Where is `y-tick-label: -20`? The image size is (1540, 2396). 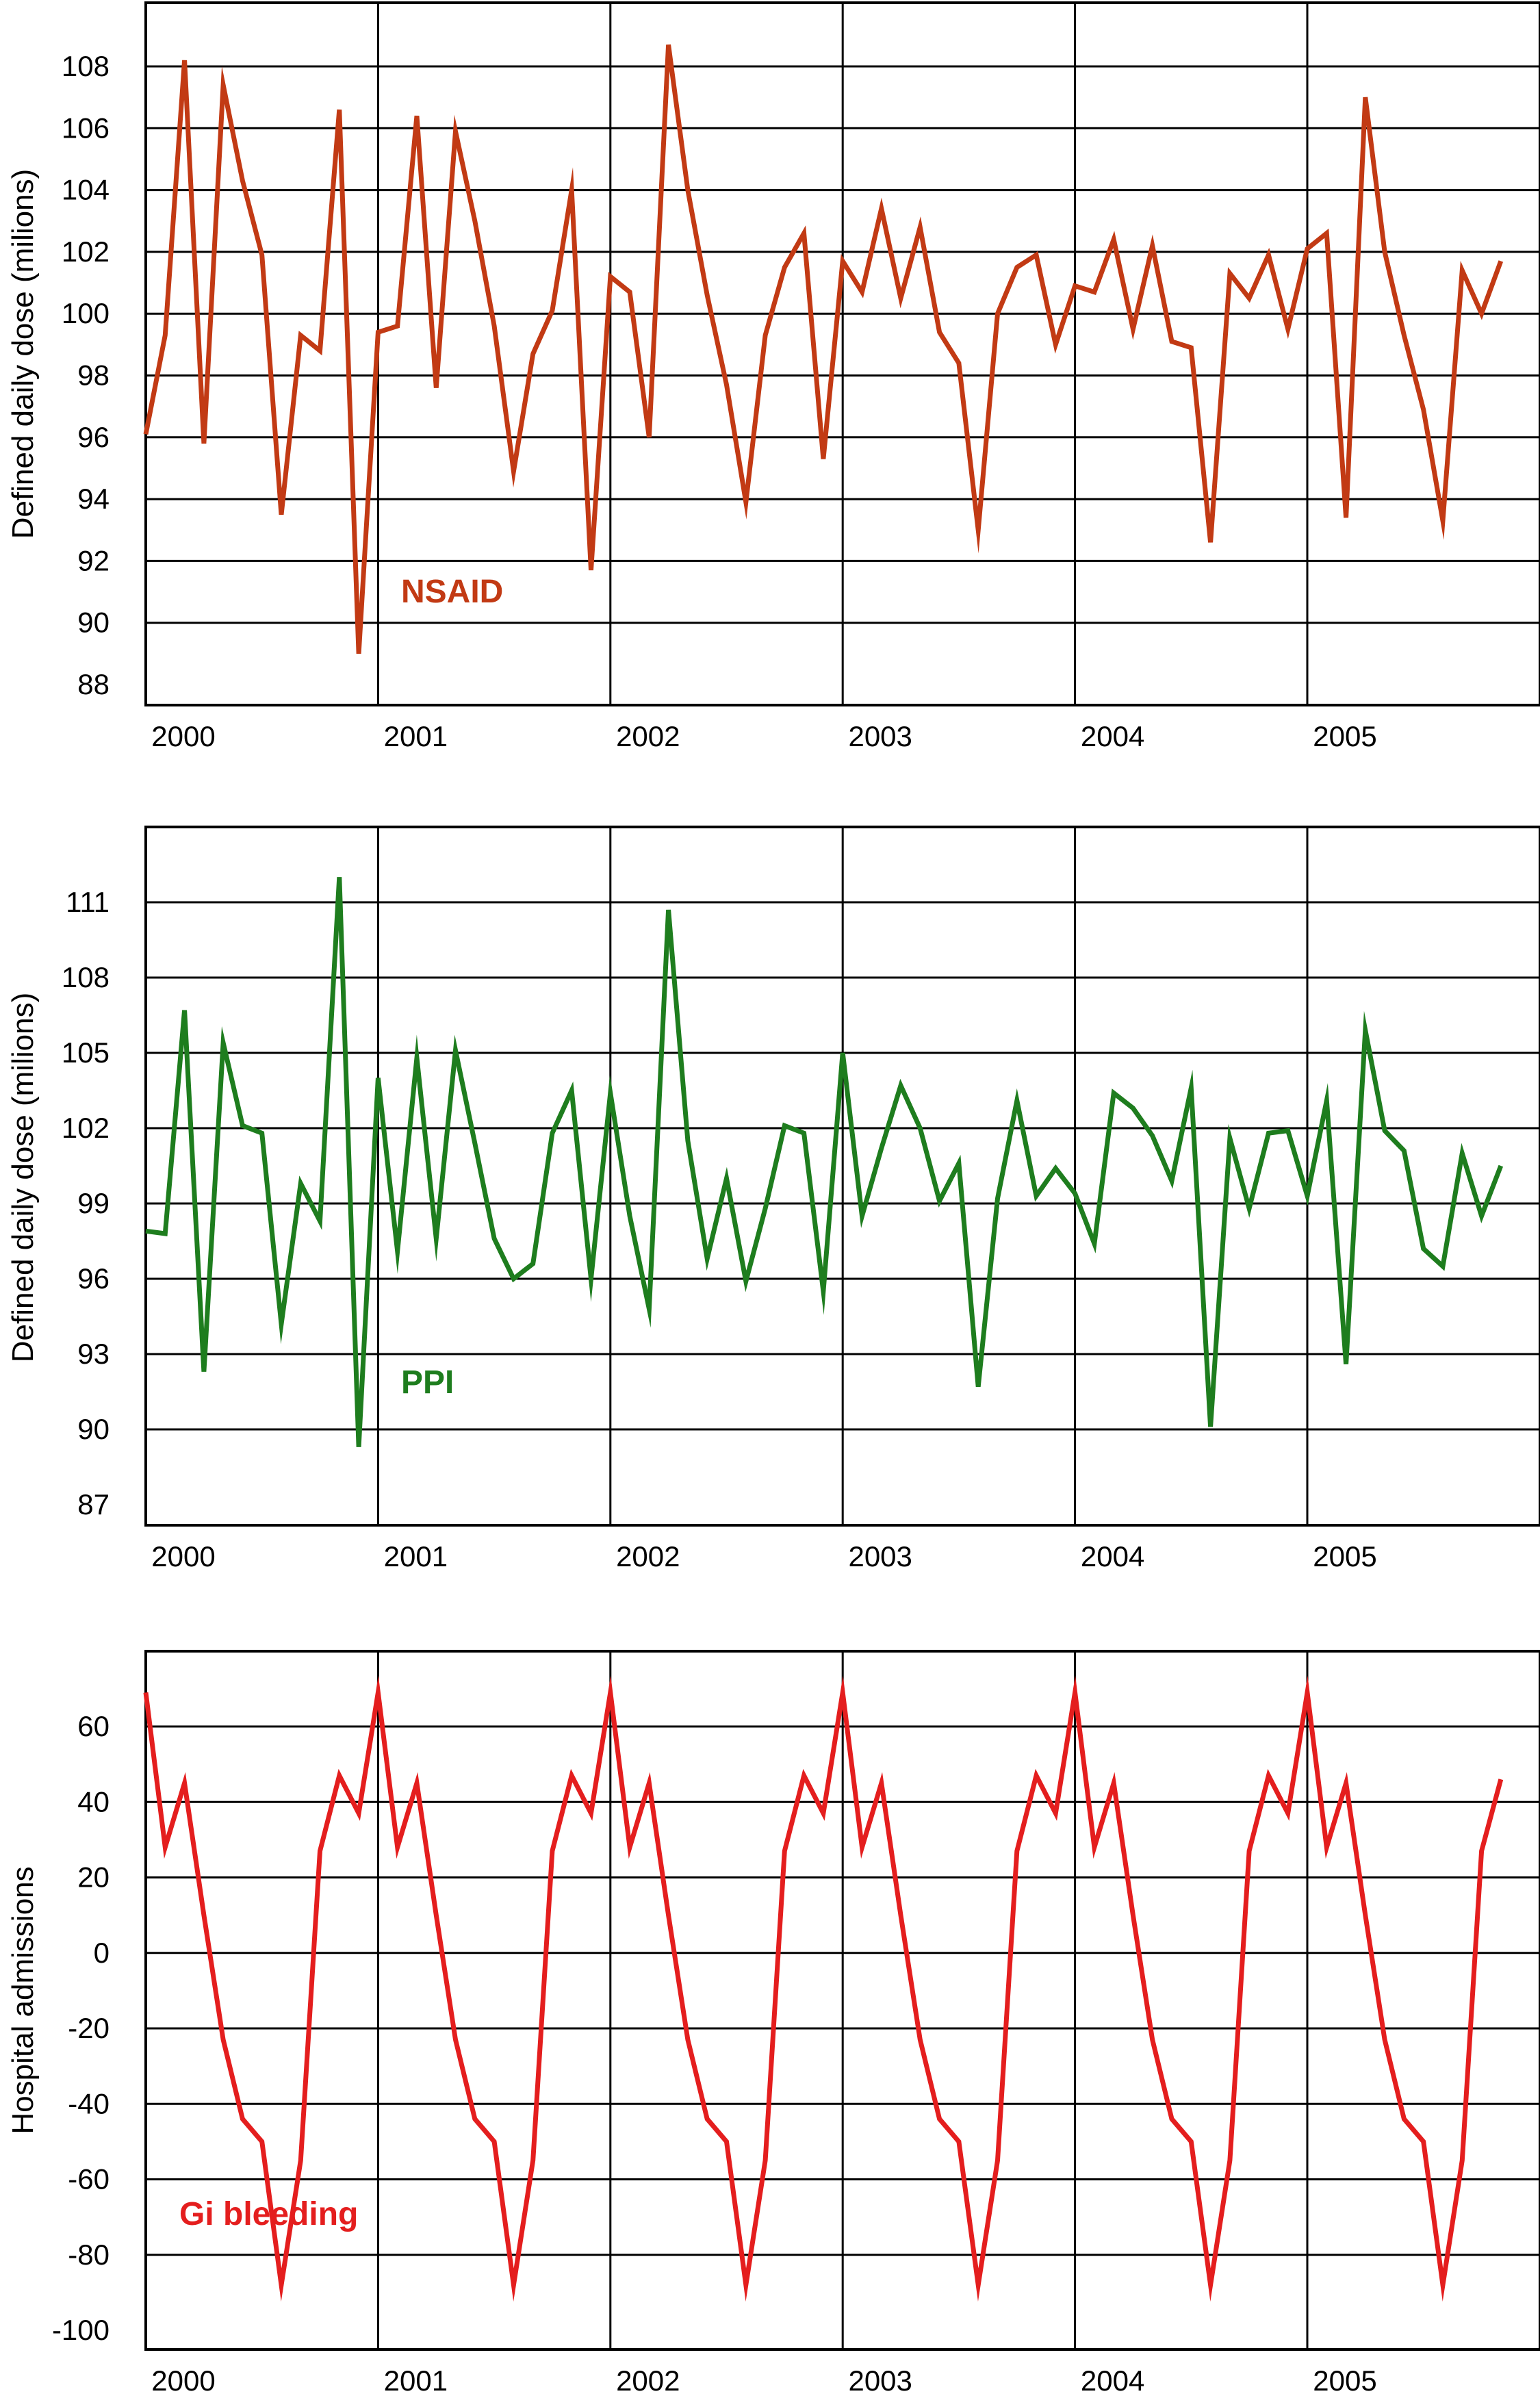
y-tick-label: -20 is located at coordinates (89, 2028).